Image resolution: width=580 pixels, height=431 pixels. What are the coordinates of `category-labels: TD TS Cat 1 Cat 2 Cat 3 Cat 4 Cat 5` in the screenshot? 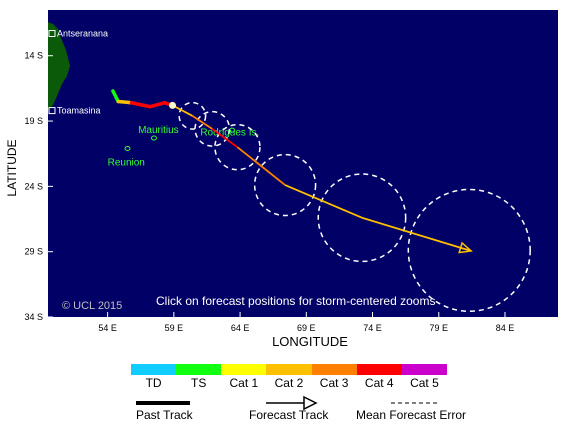 It's located at (289, 383).